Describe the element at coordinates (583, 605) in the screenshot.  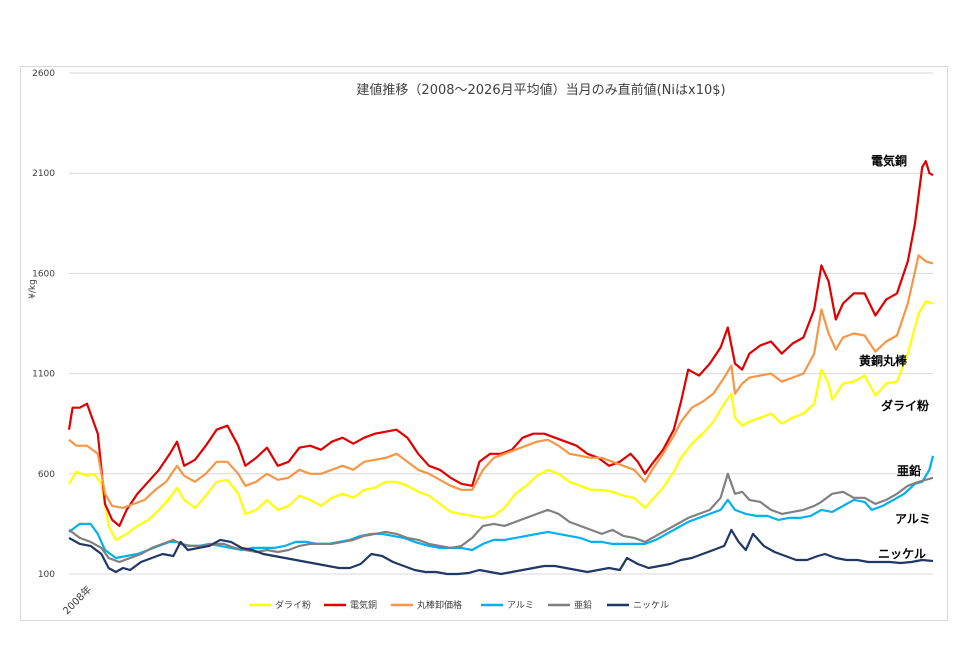
I see `legend-label: 亜鉛` at that location.